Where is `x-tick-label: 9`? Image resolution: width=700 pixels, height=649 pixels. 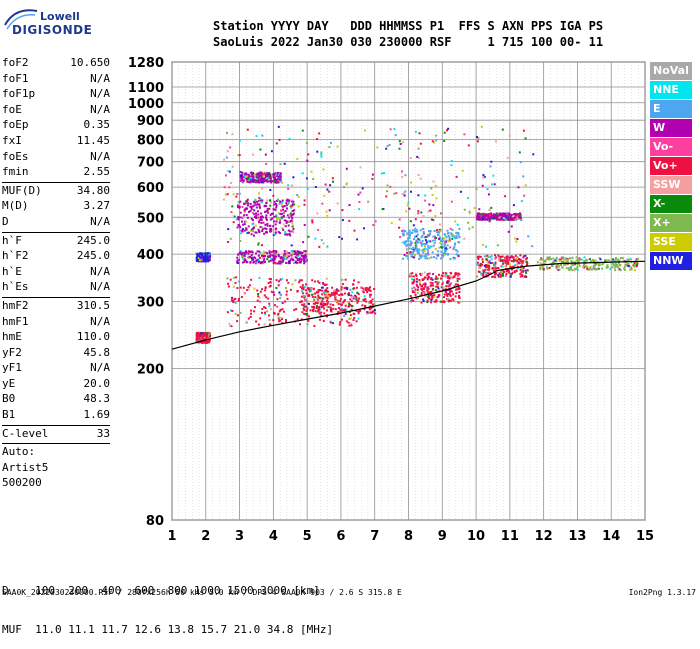 x-tick-label: 9 is located at coordinates (442, 536).